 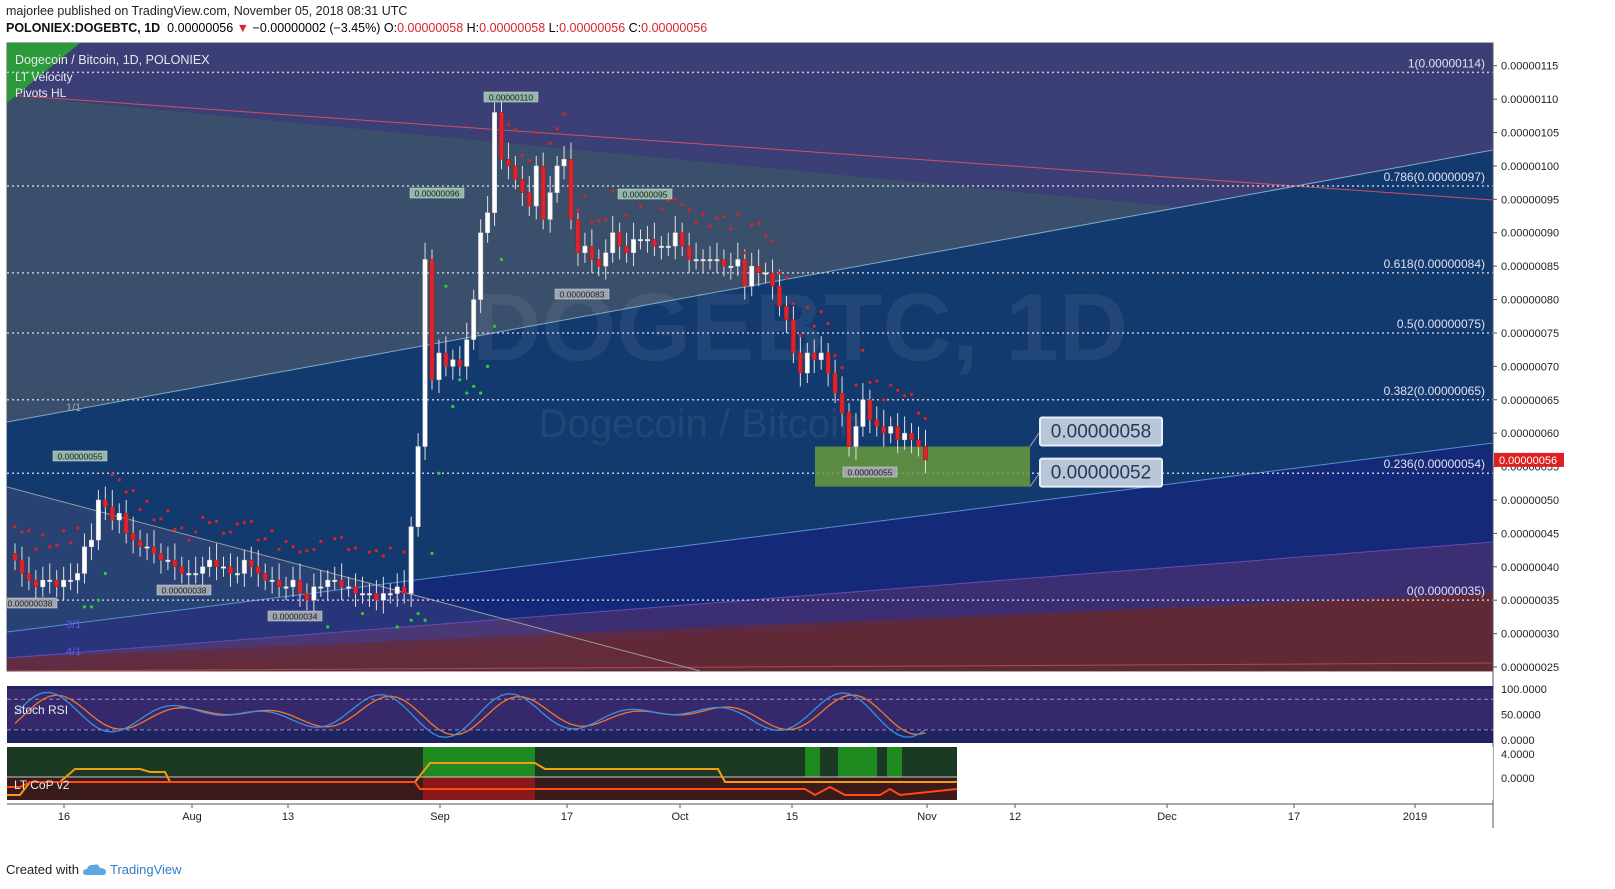 What do you see at coordinates (30, 604) in the screenshot?
I see `pivot-label: 0.00000038` at bounding box center [30, 604].